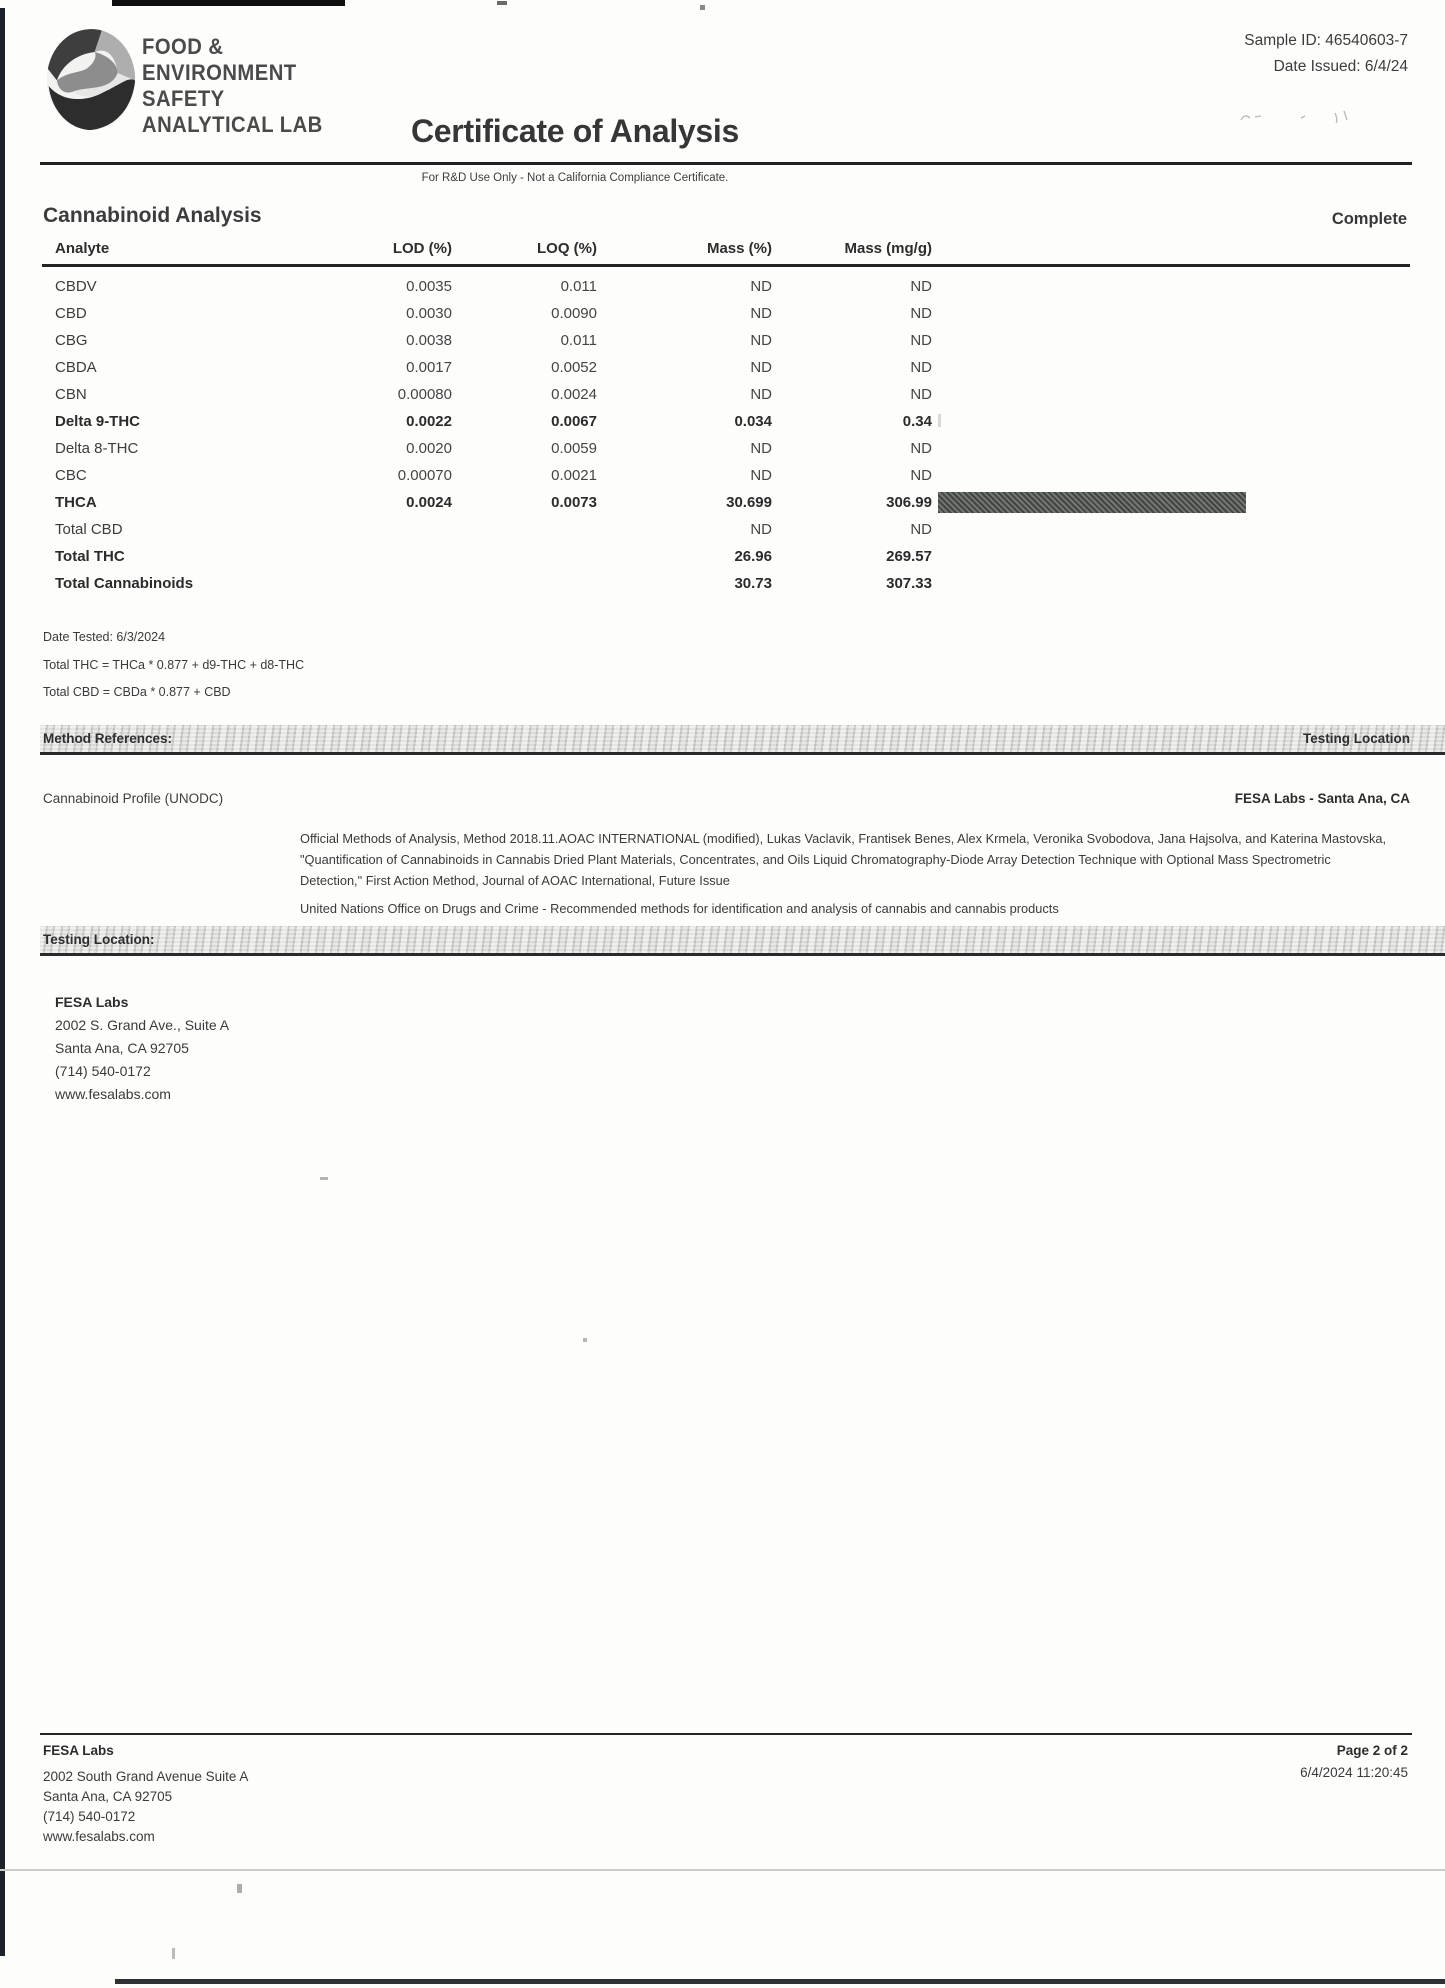 The height and width of the screenshot is (1988, 1445). Describe the element at coordinates (76, 286) in the screenshot. I see `analyte-cell: CBDV` at that location.